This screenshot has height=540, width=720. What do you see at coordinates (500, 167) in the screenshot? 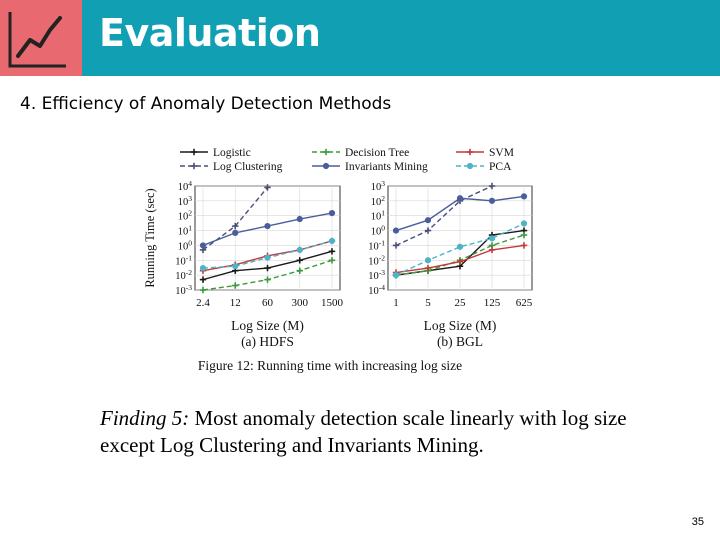
I see `legend-pca-label: PCA` at bounding box center [500, 167].